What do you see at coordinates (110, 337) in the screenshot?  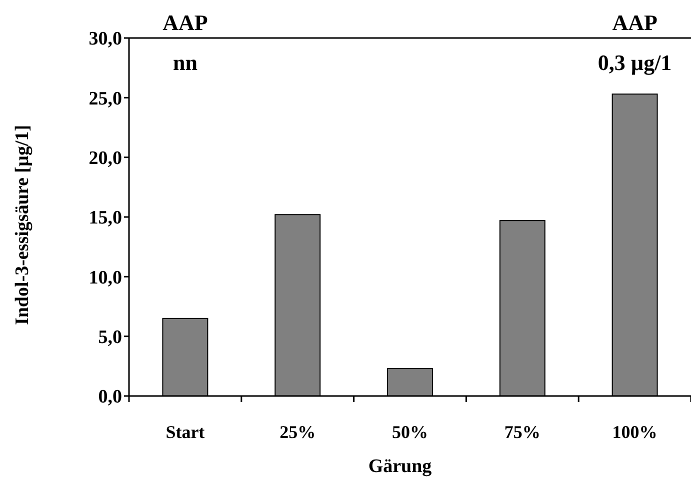 I see `y-tick-label: 5,0` at bounding box center [110, 337].